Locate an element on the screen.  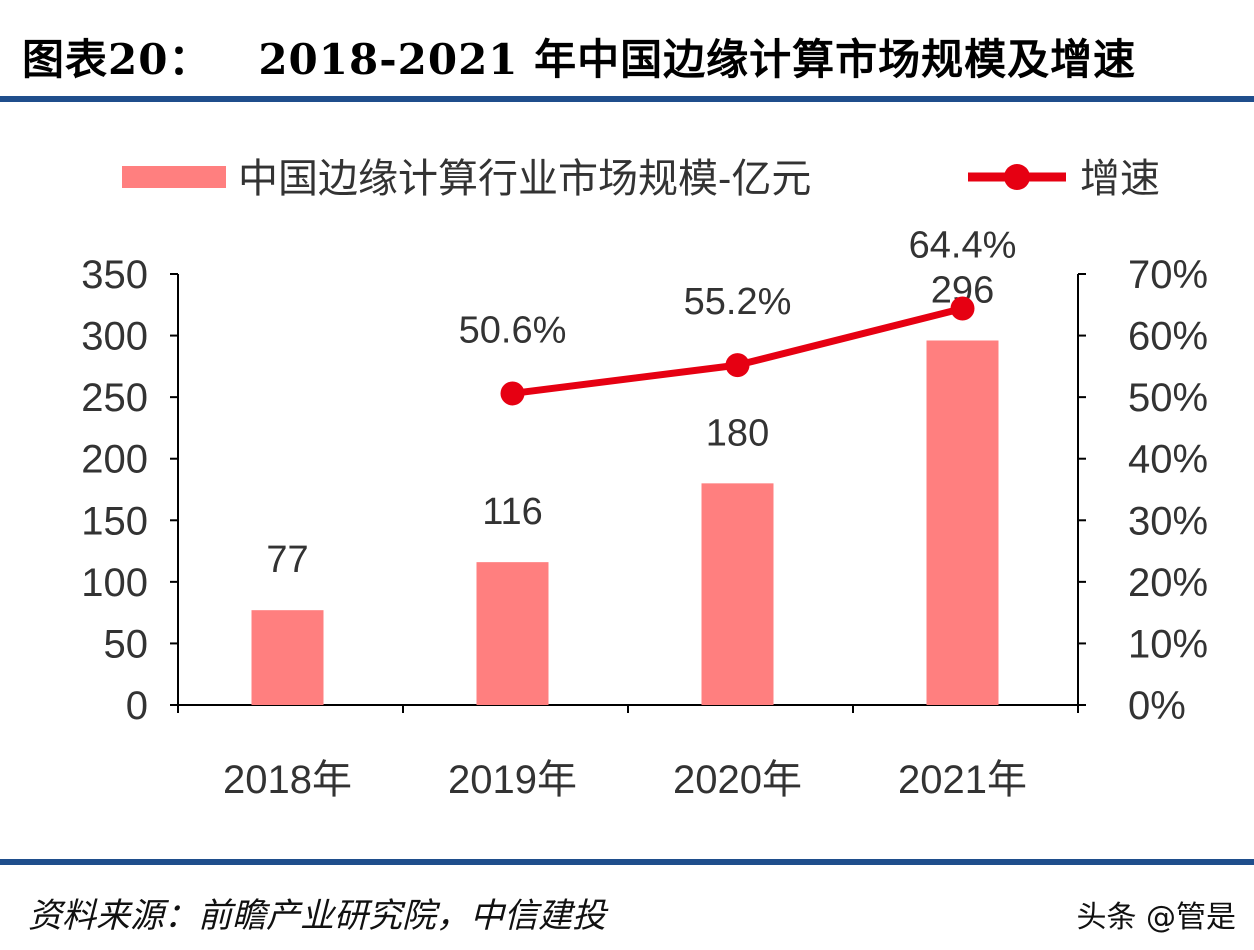
x-tick-label: 2018年 is located at coordinates (287, 780).